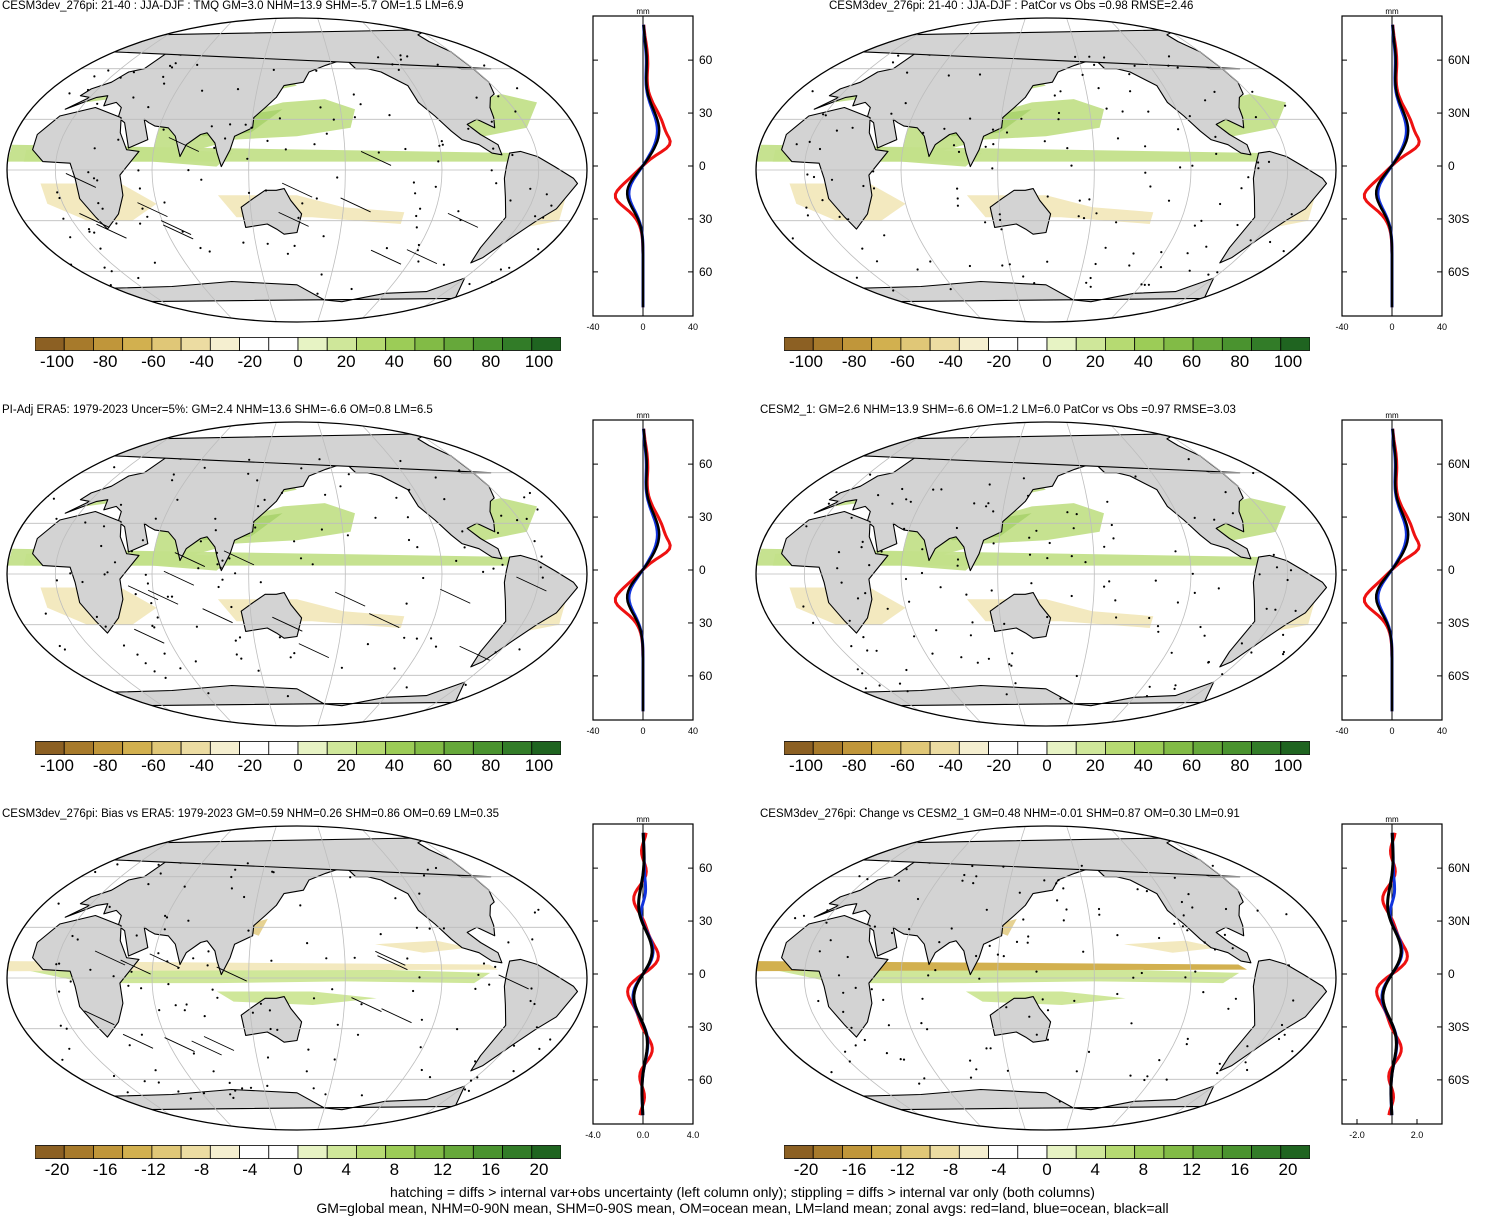  What do you see at coordinates (202, 1169) in the screenshot?
I see `colorbar-tick-label: -8` at bounding box center [202, 1169].